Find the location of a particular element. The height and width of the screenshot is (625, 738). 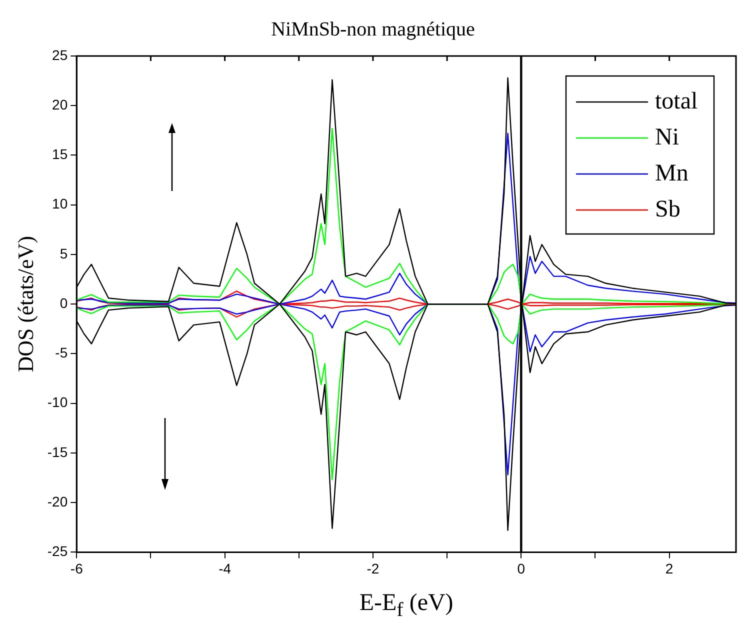

y-tick-label: -5 is located at coordinates (61, 352).